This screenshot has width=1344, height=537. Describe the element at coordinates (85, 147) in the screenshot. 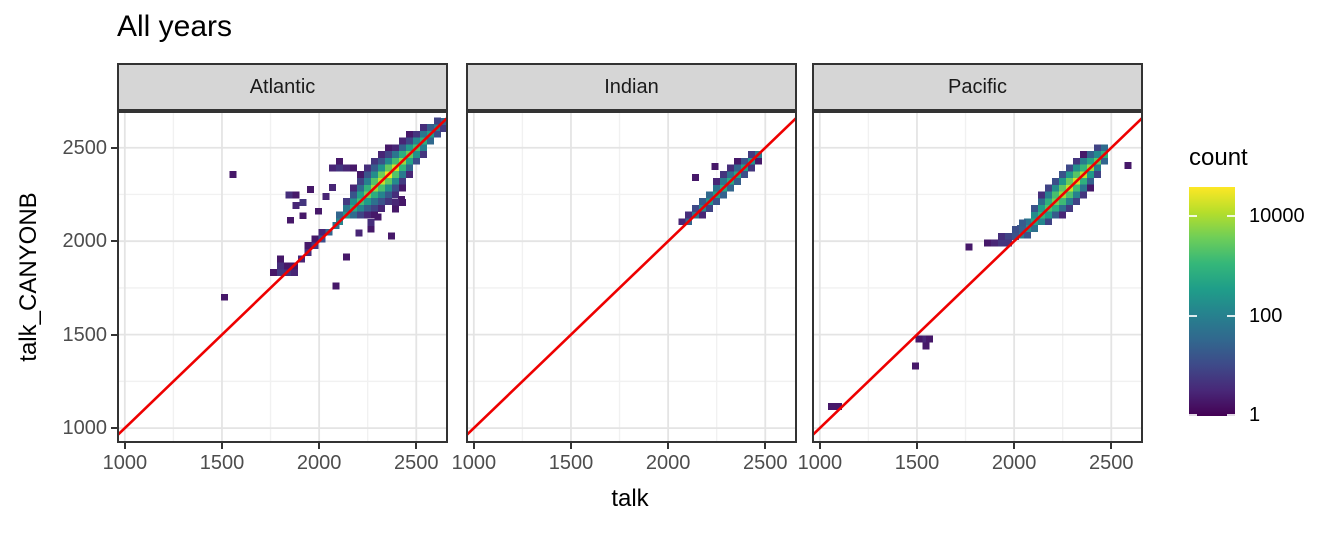

I see `y-tick-label: 2500` at that location.